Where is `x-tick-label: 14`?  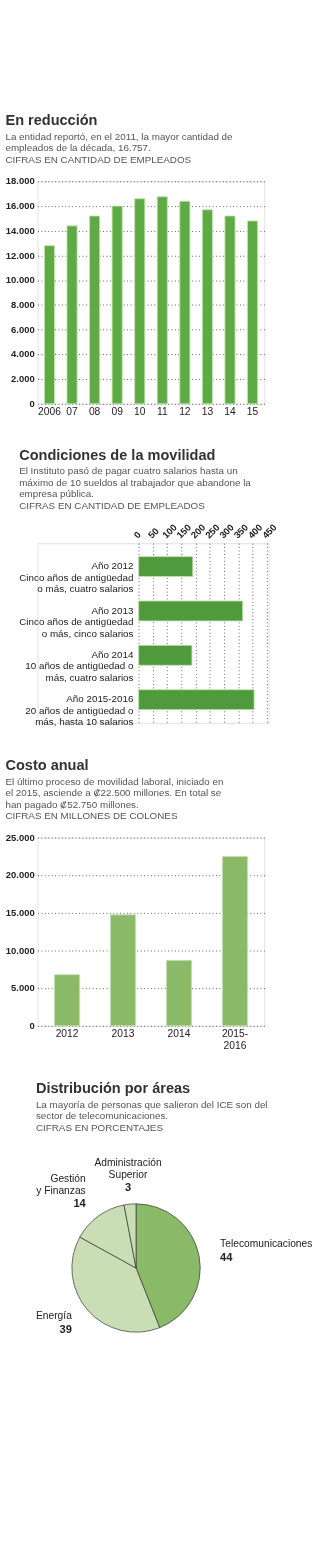 x-tick-label: 14 is located at coordinates (230, 412).